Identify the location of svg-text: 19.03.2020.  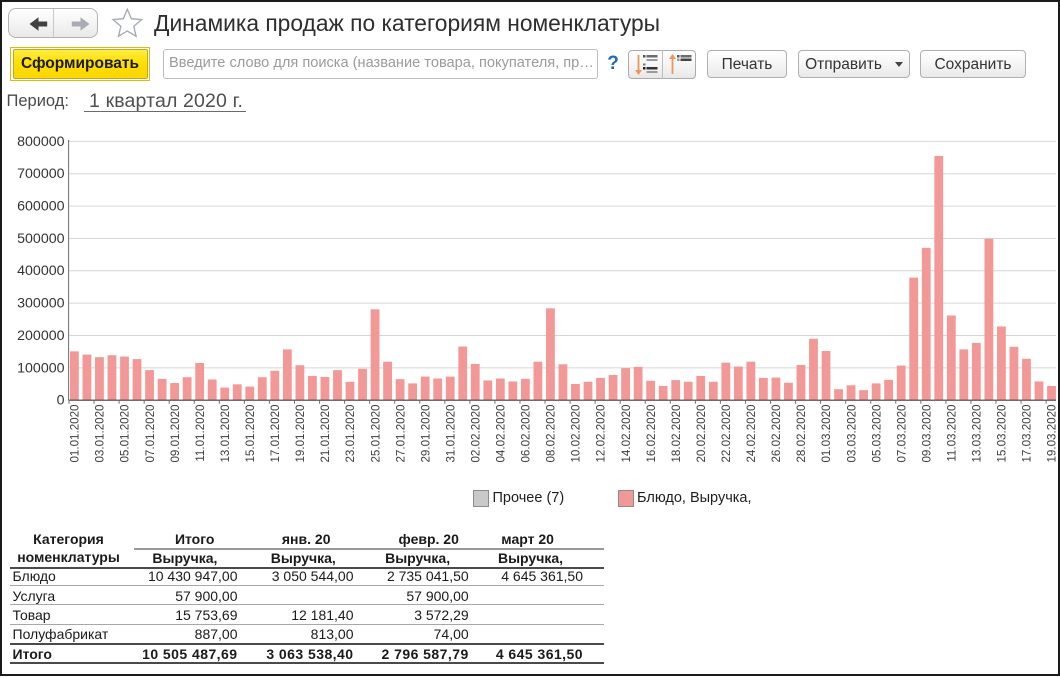
(1052, 434).